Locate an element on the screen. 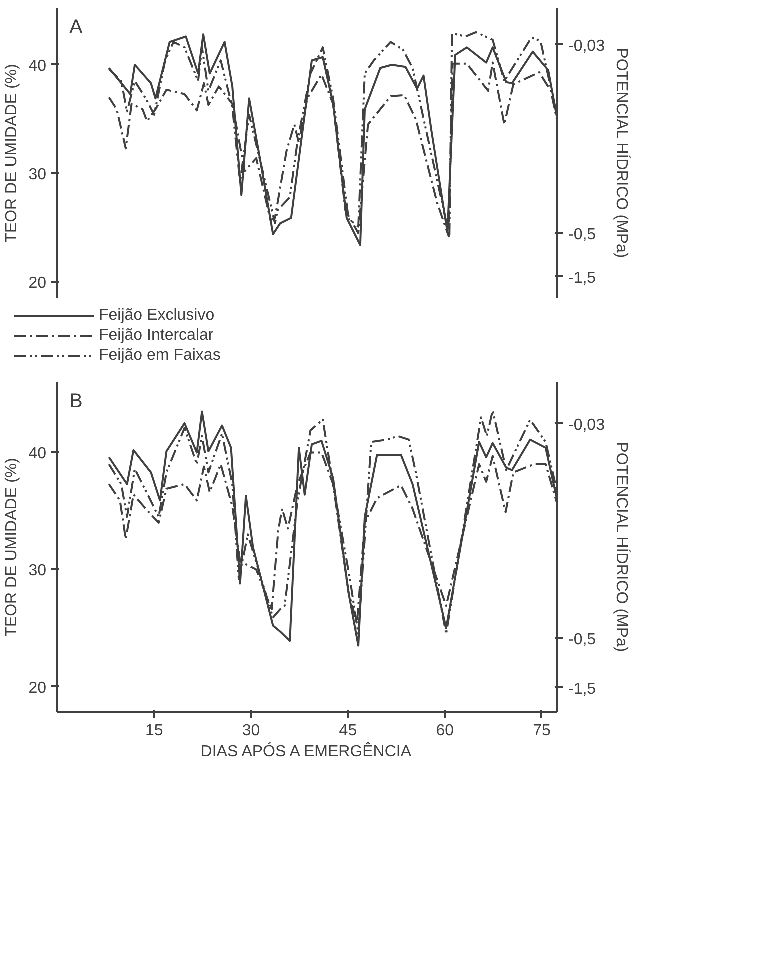 Image resolution: width=763 pixels, height=971 pixels. x-tick-label: 45 is located at coordinates (348, 731).